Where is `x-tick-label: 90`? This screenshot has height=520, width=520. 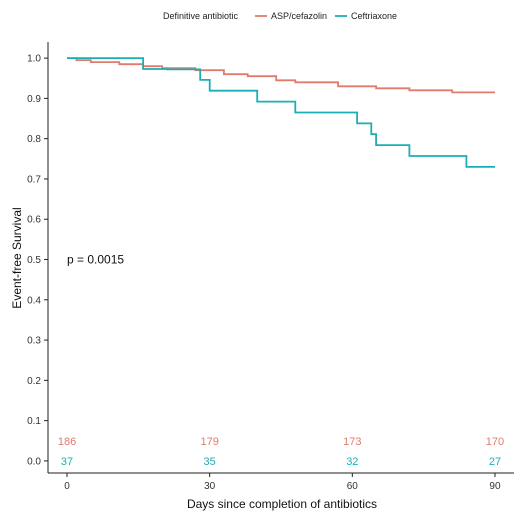 x-tick-label: 90 is located at coordinates (495, 486).